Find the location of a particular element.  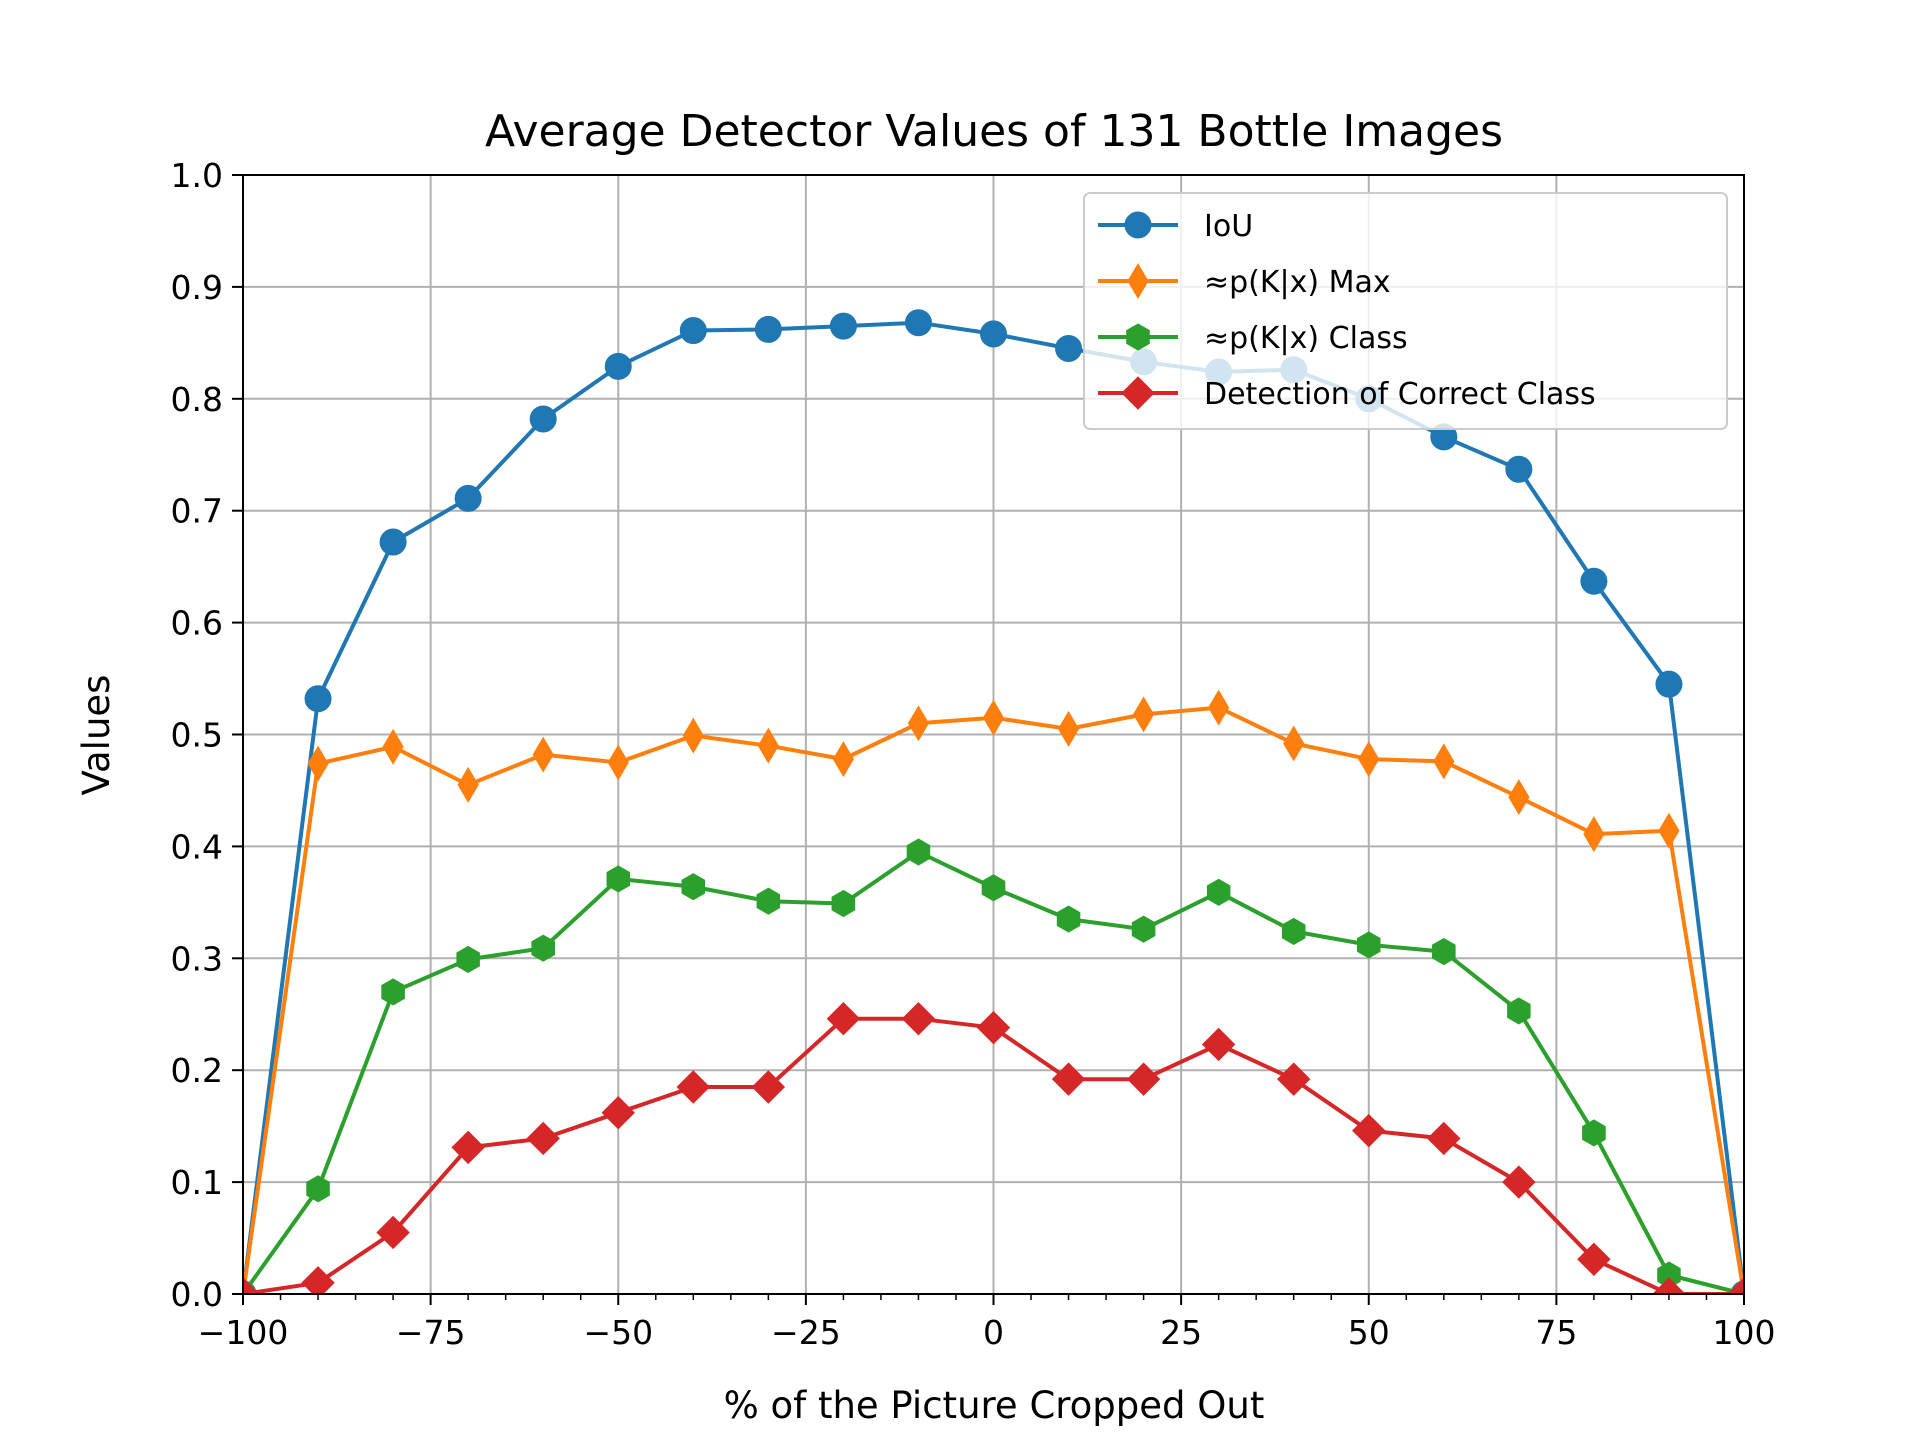

y-tick-label: 0.8 is located at coordinates (197, 399).